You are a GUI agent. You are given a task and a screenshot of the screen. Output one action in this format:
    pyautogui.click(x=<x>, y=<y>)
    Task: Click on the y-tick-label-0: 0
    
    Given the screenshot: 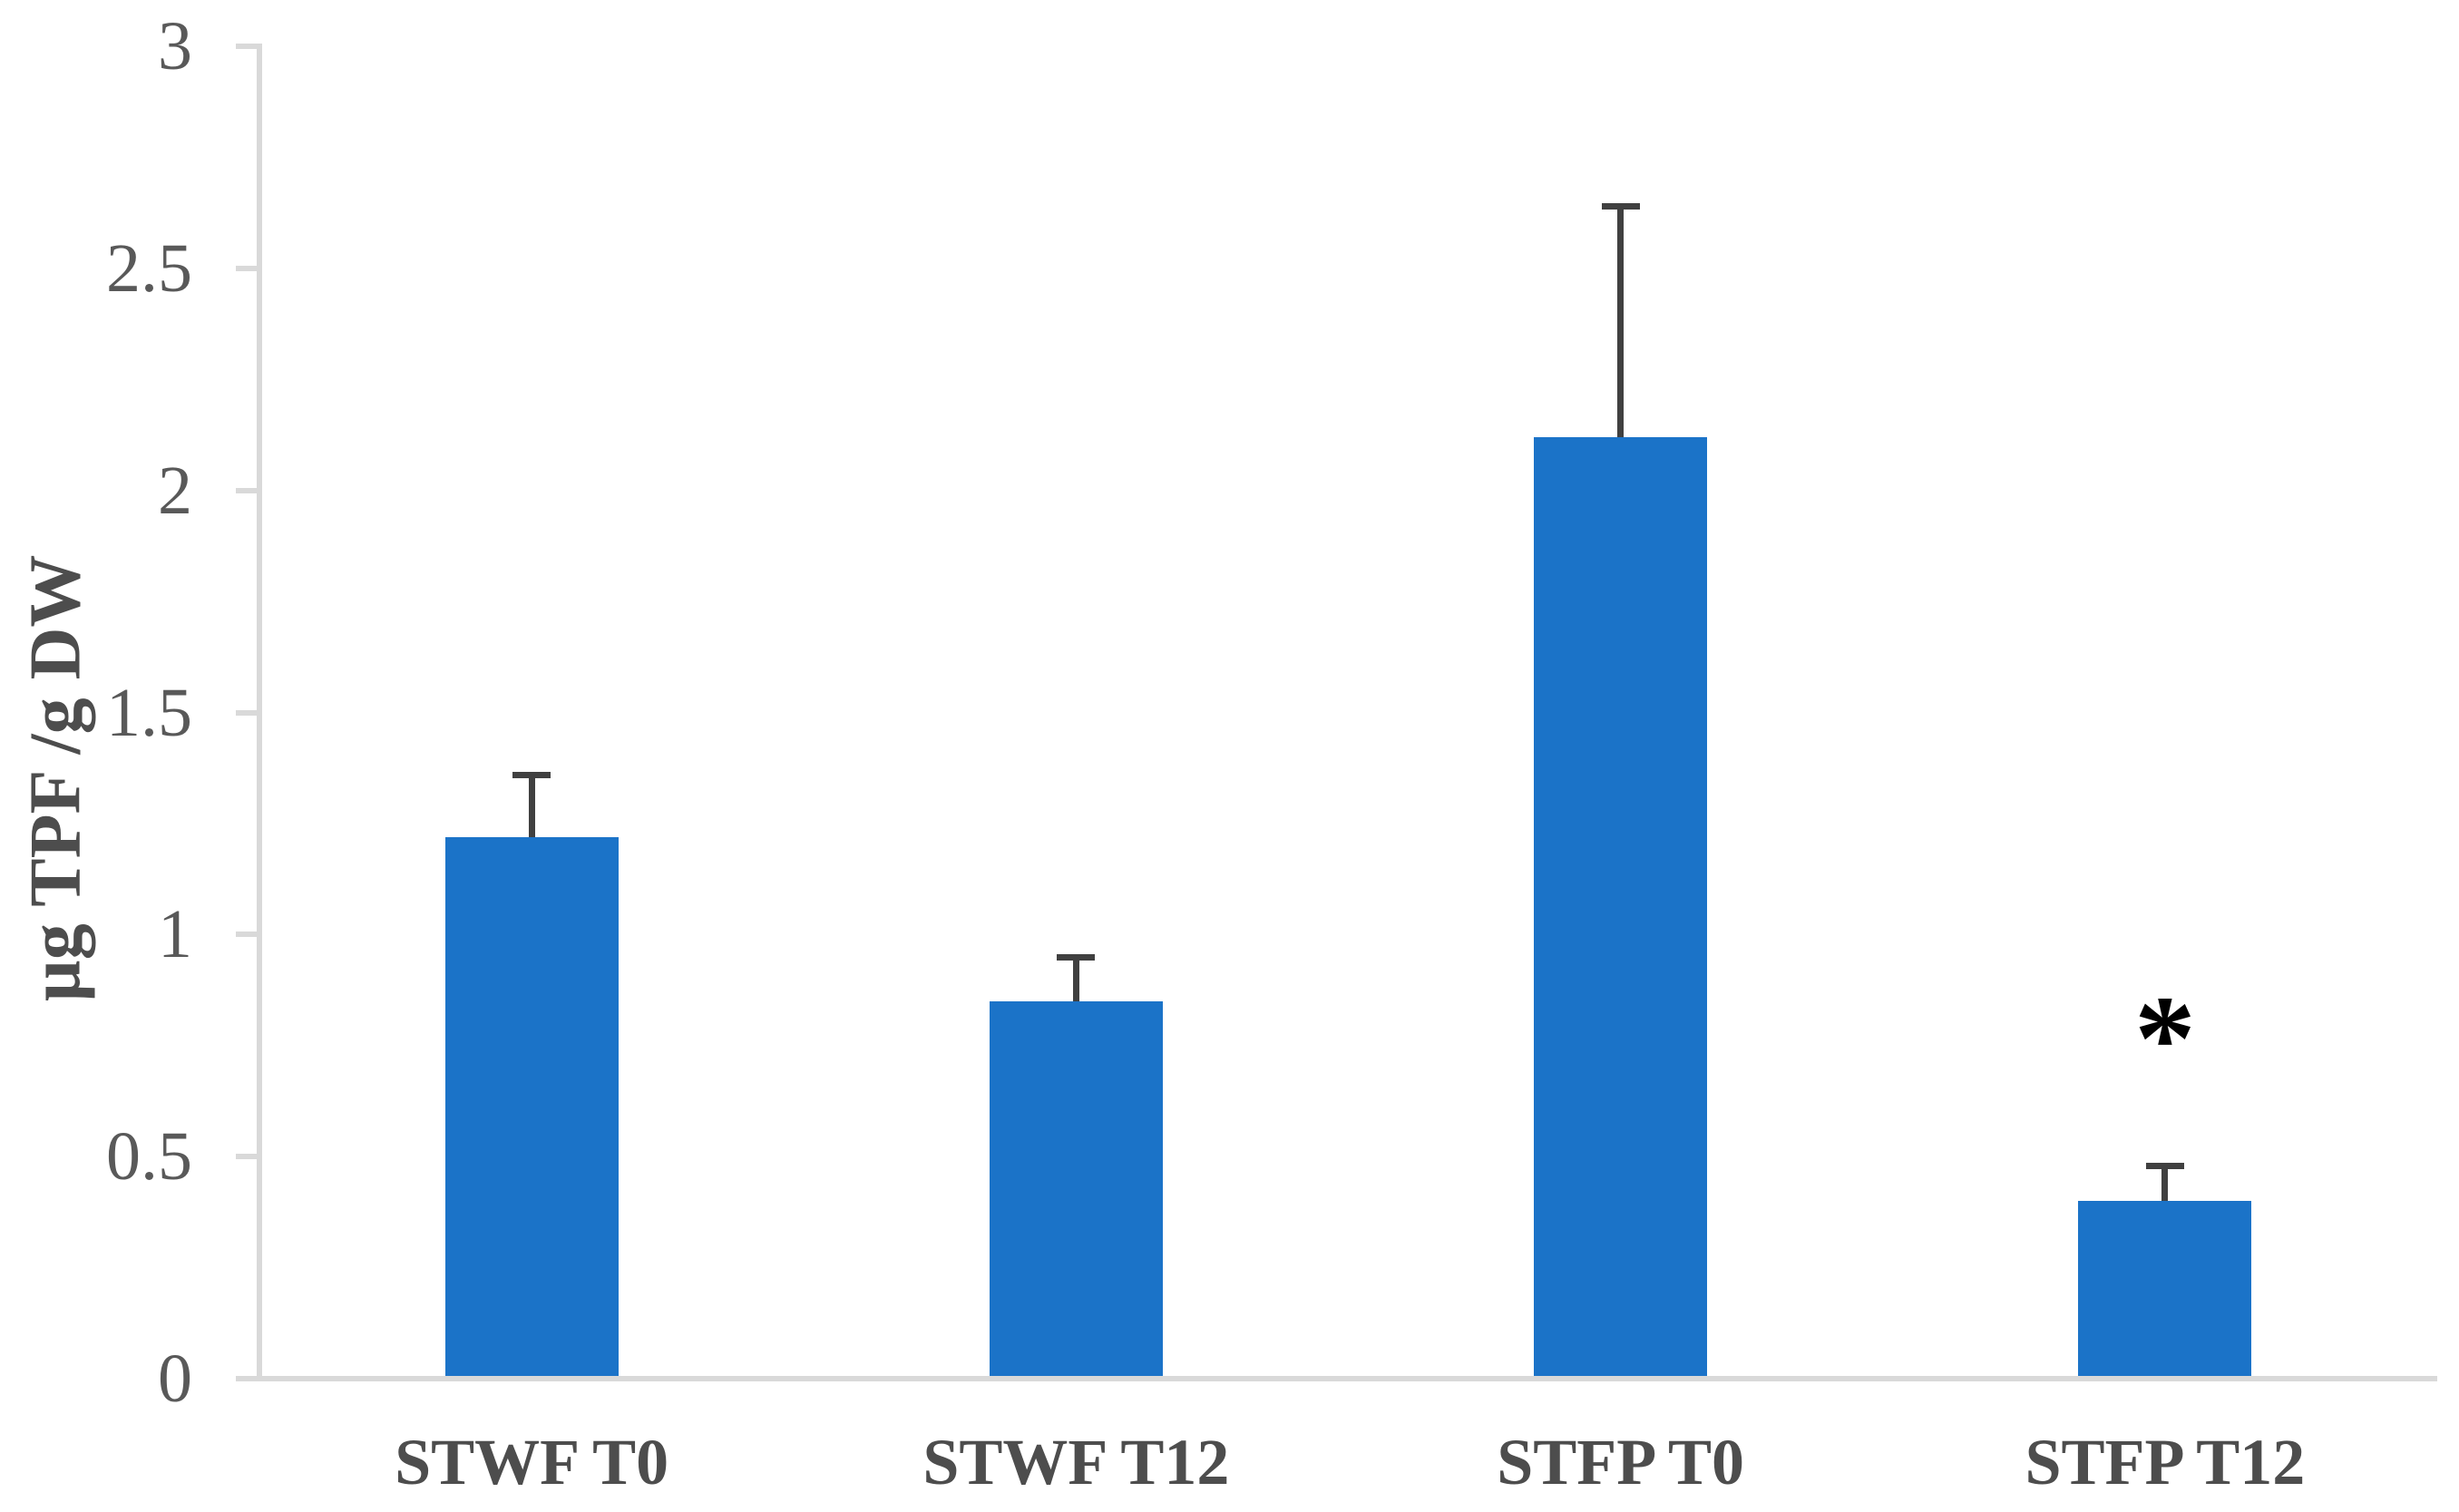 What is the action you would take?
    pyautogui.click(x=175, y=1379)
    